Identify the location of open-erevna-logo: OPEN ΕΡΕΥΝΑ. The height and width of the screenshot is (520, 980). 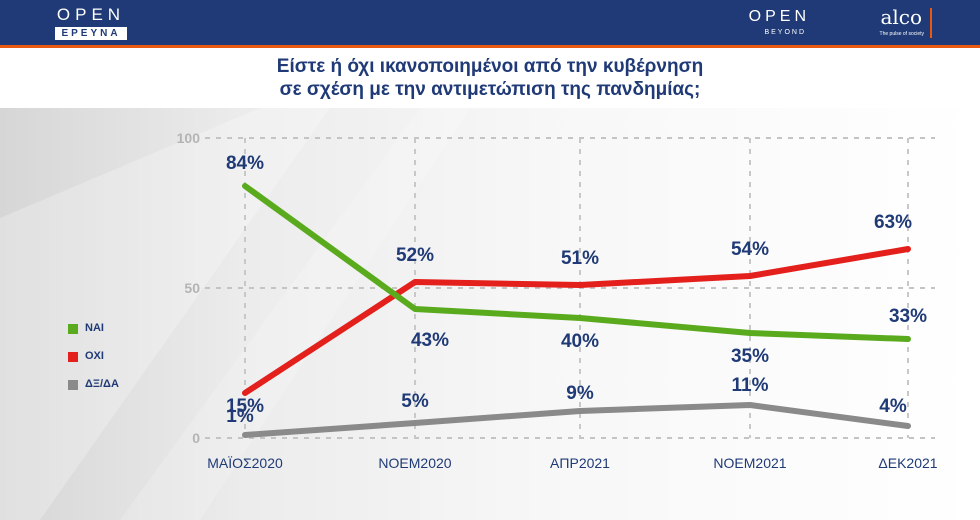
(91, 23).